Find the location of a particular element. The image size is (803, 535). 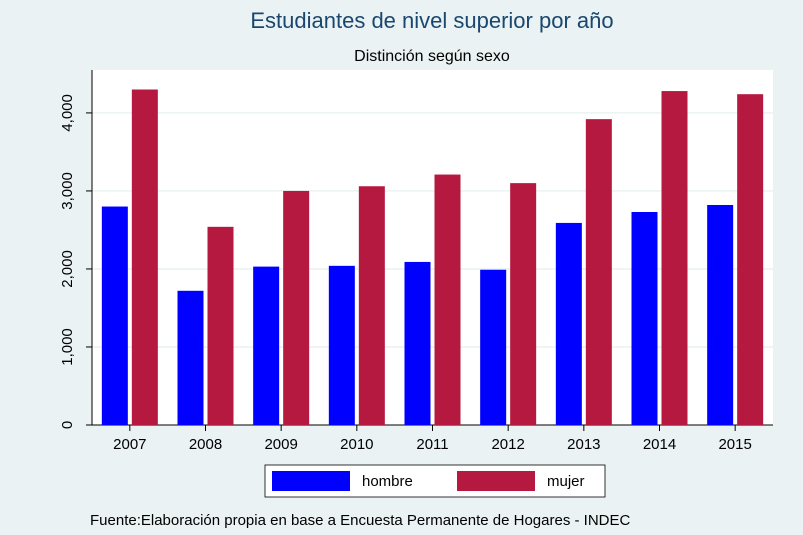

x-tick-label: 2007 is located at coordinates (129, 444).